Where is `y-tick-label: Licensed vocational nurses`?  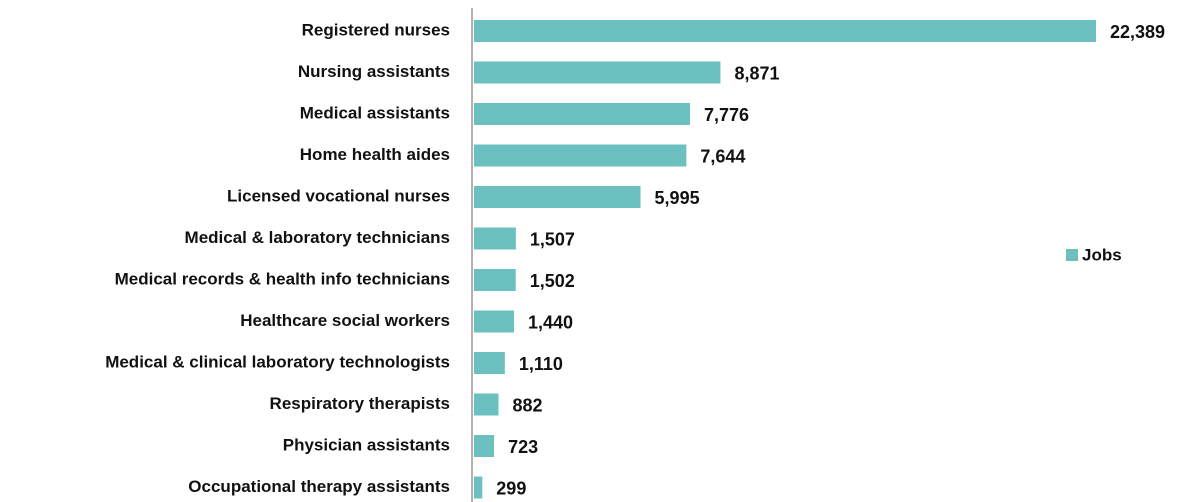 y-tick-label: Licensed vocational nurses is located at coordinates (338, 195).